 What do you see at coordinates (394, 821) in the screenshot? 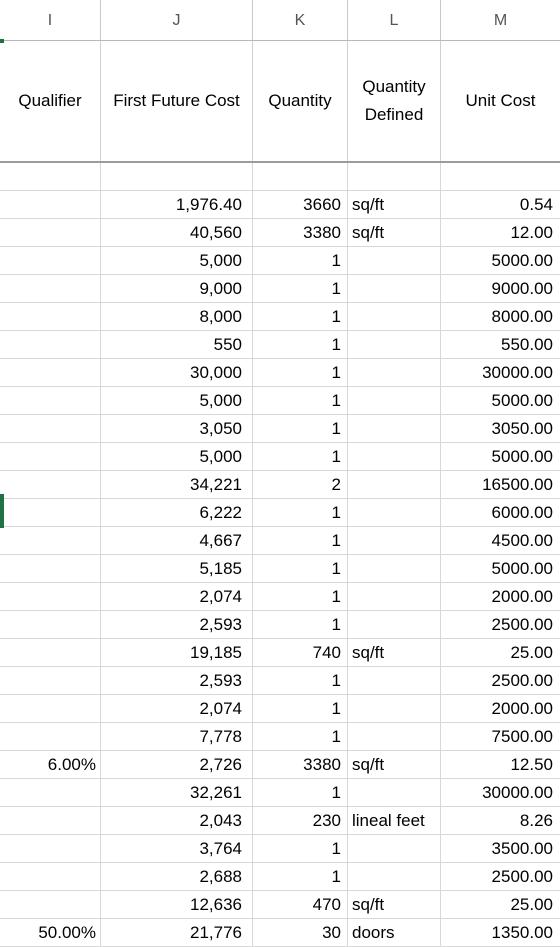
I see `cell-quantity-defined: lineal feet` at bounding box center [394, 821].